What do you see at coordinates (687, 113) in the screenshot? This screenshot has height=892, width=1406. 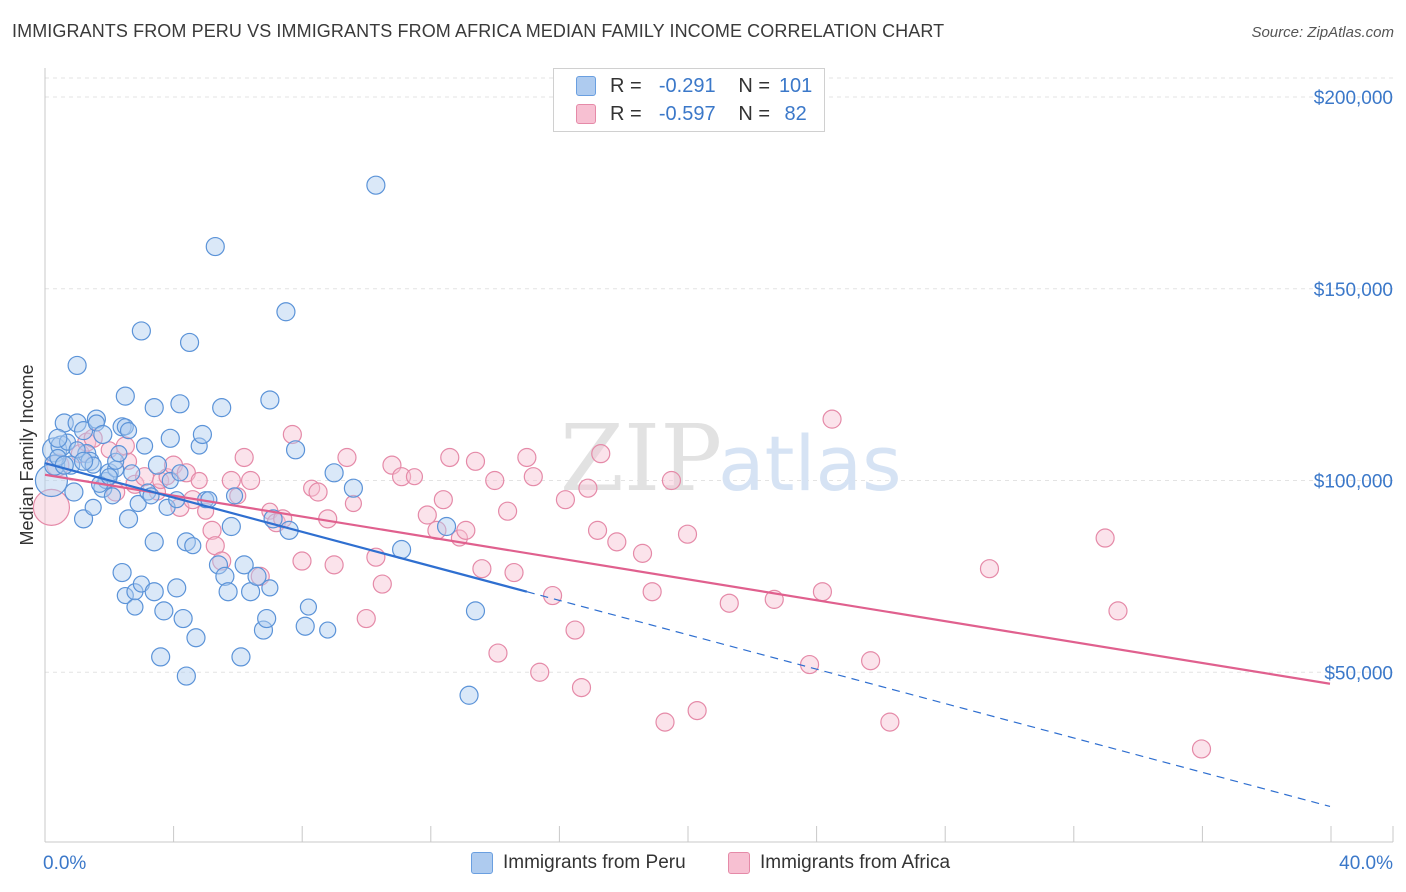 I see `r-value-africa: -0.597` at bounding box center [687, 113].